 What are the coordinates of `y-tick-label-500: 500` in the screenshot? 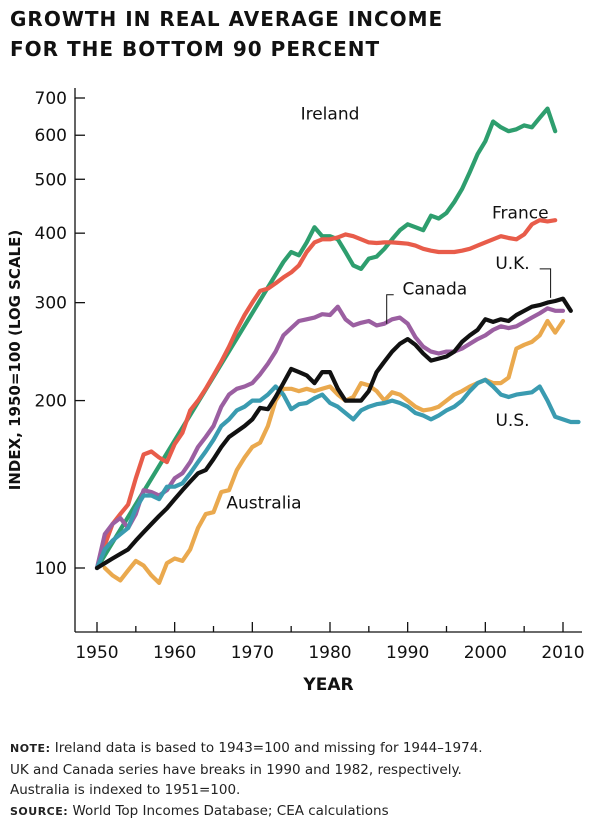 It's located at (51, 180).